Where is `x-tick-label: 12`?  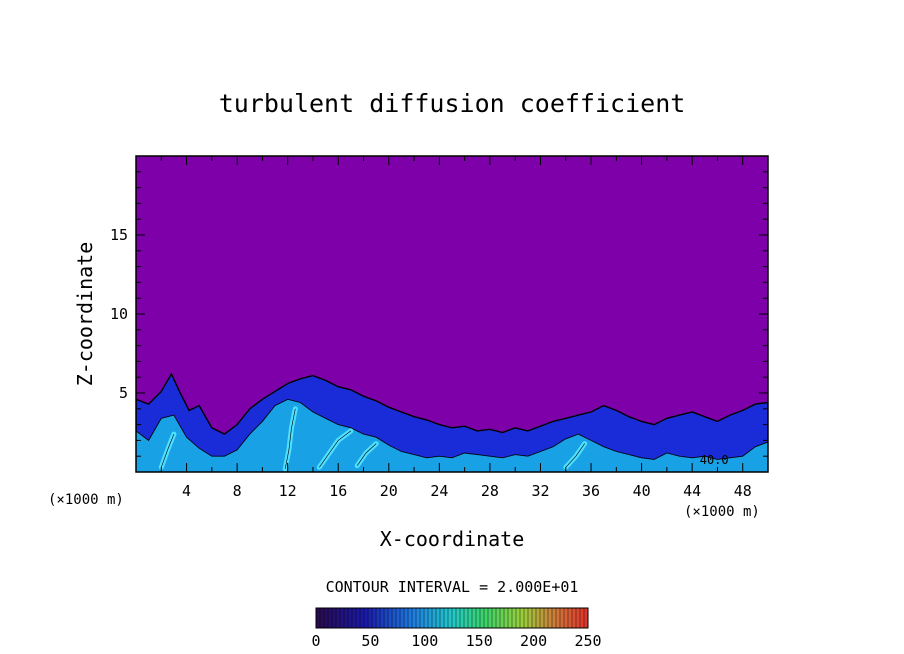
x-tick-label: 12 is located at coordinates (288, 491).